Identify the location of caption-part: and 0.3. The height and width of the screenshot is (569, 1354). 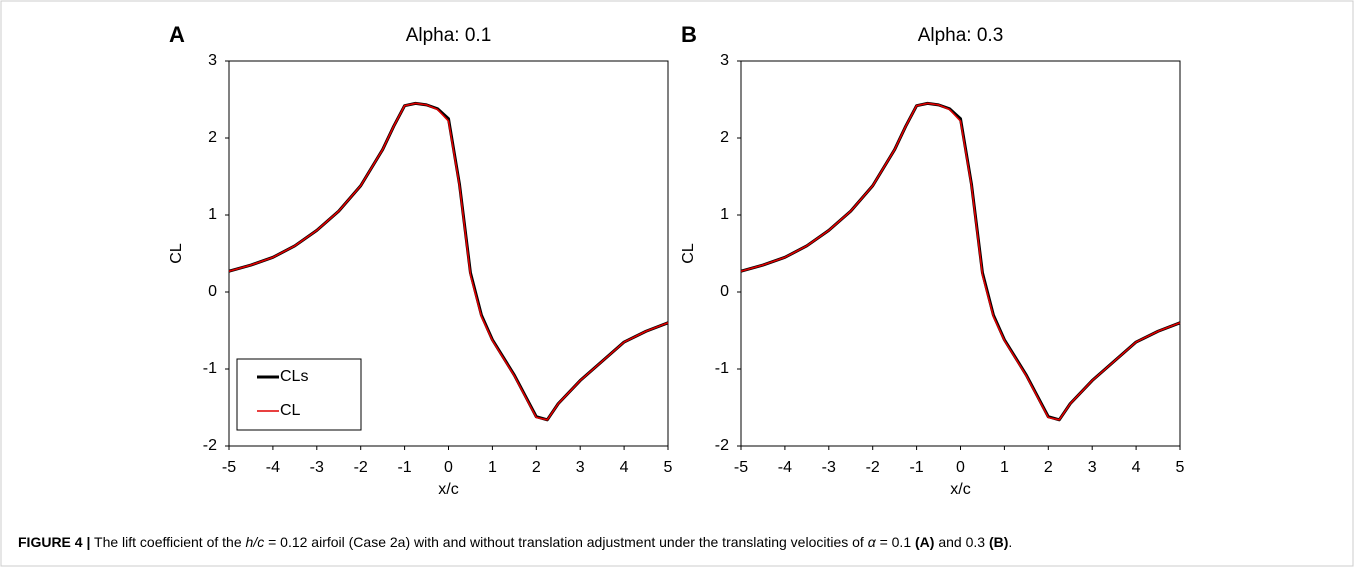
(961, 542).